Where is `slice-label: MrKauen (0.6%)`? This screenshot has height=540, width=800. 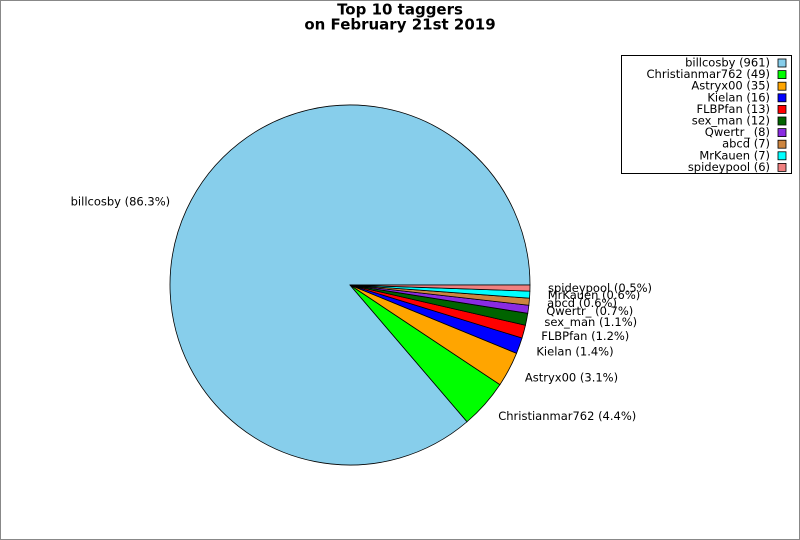
slice-label: MrKauen (0.6%) is located at coordinates (594, 295).